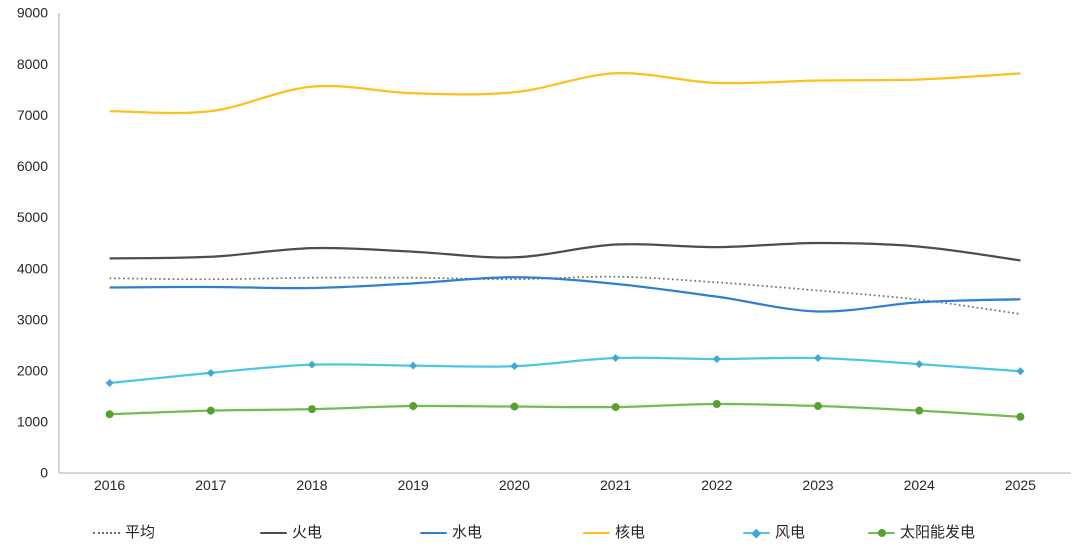 This screenshot has width=1080, height=556. What do you see at coordinates (32, 13) in the screenshot?
I see `y-tick-label: 9000` at bounding box center [32, 13].